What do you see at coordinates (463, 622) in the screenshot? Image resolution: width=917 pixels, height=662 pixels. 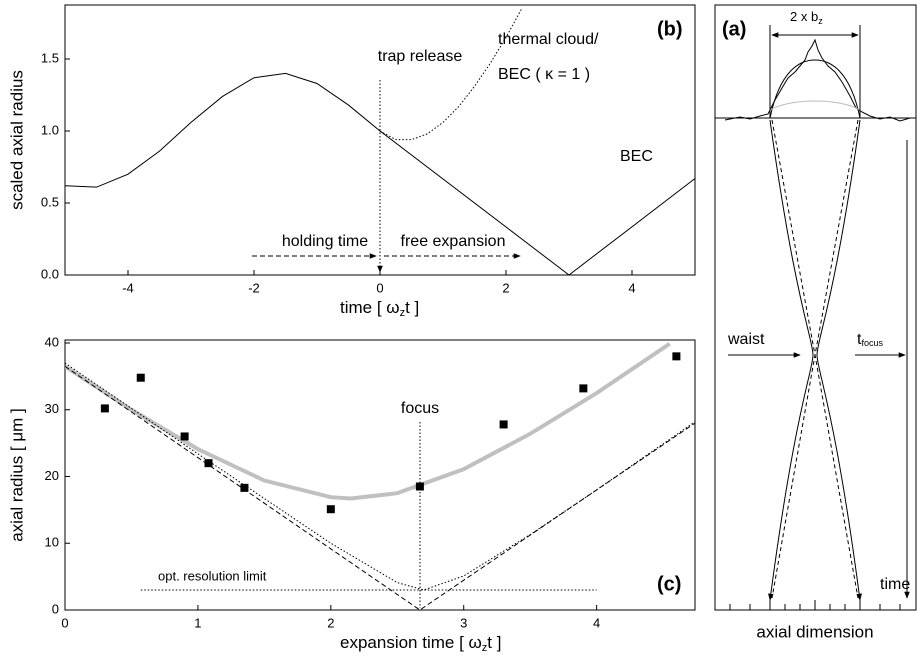 I see `x-tick-label: 3` at bounding box center [463, 622].